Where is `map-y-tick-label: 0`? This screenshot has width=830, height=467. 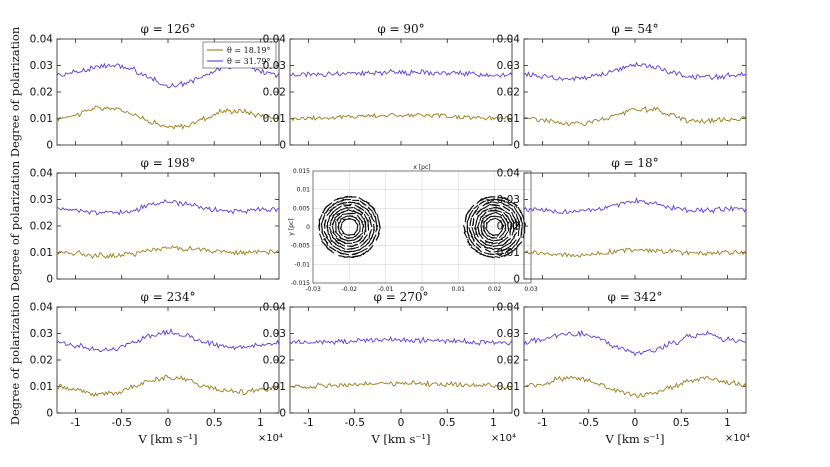 map-y-tick-label: 0 is located at coordinates (308, 227).